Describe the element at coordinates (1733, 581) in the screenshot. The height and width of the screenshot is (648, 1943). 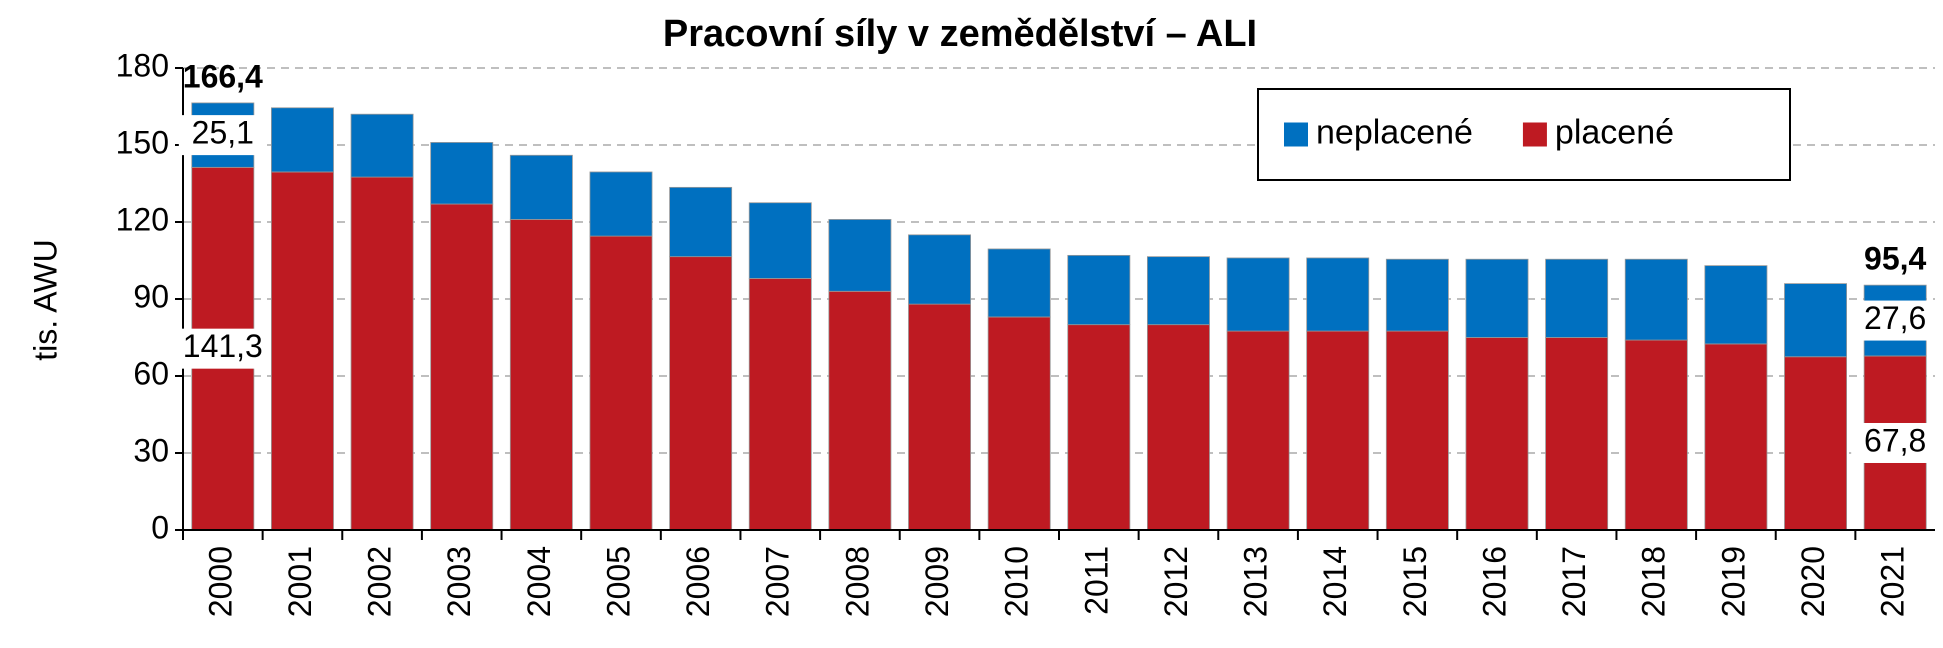
I see `x-tick-label: 2019` at that location.